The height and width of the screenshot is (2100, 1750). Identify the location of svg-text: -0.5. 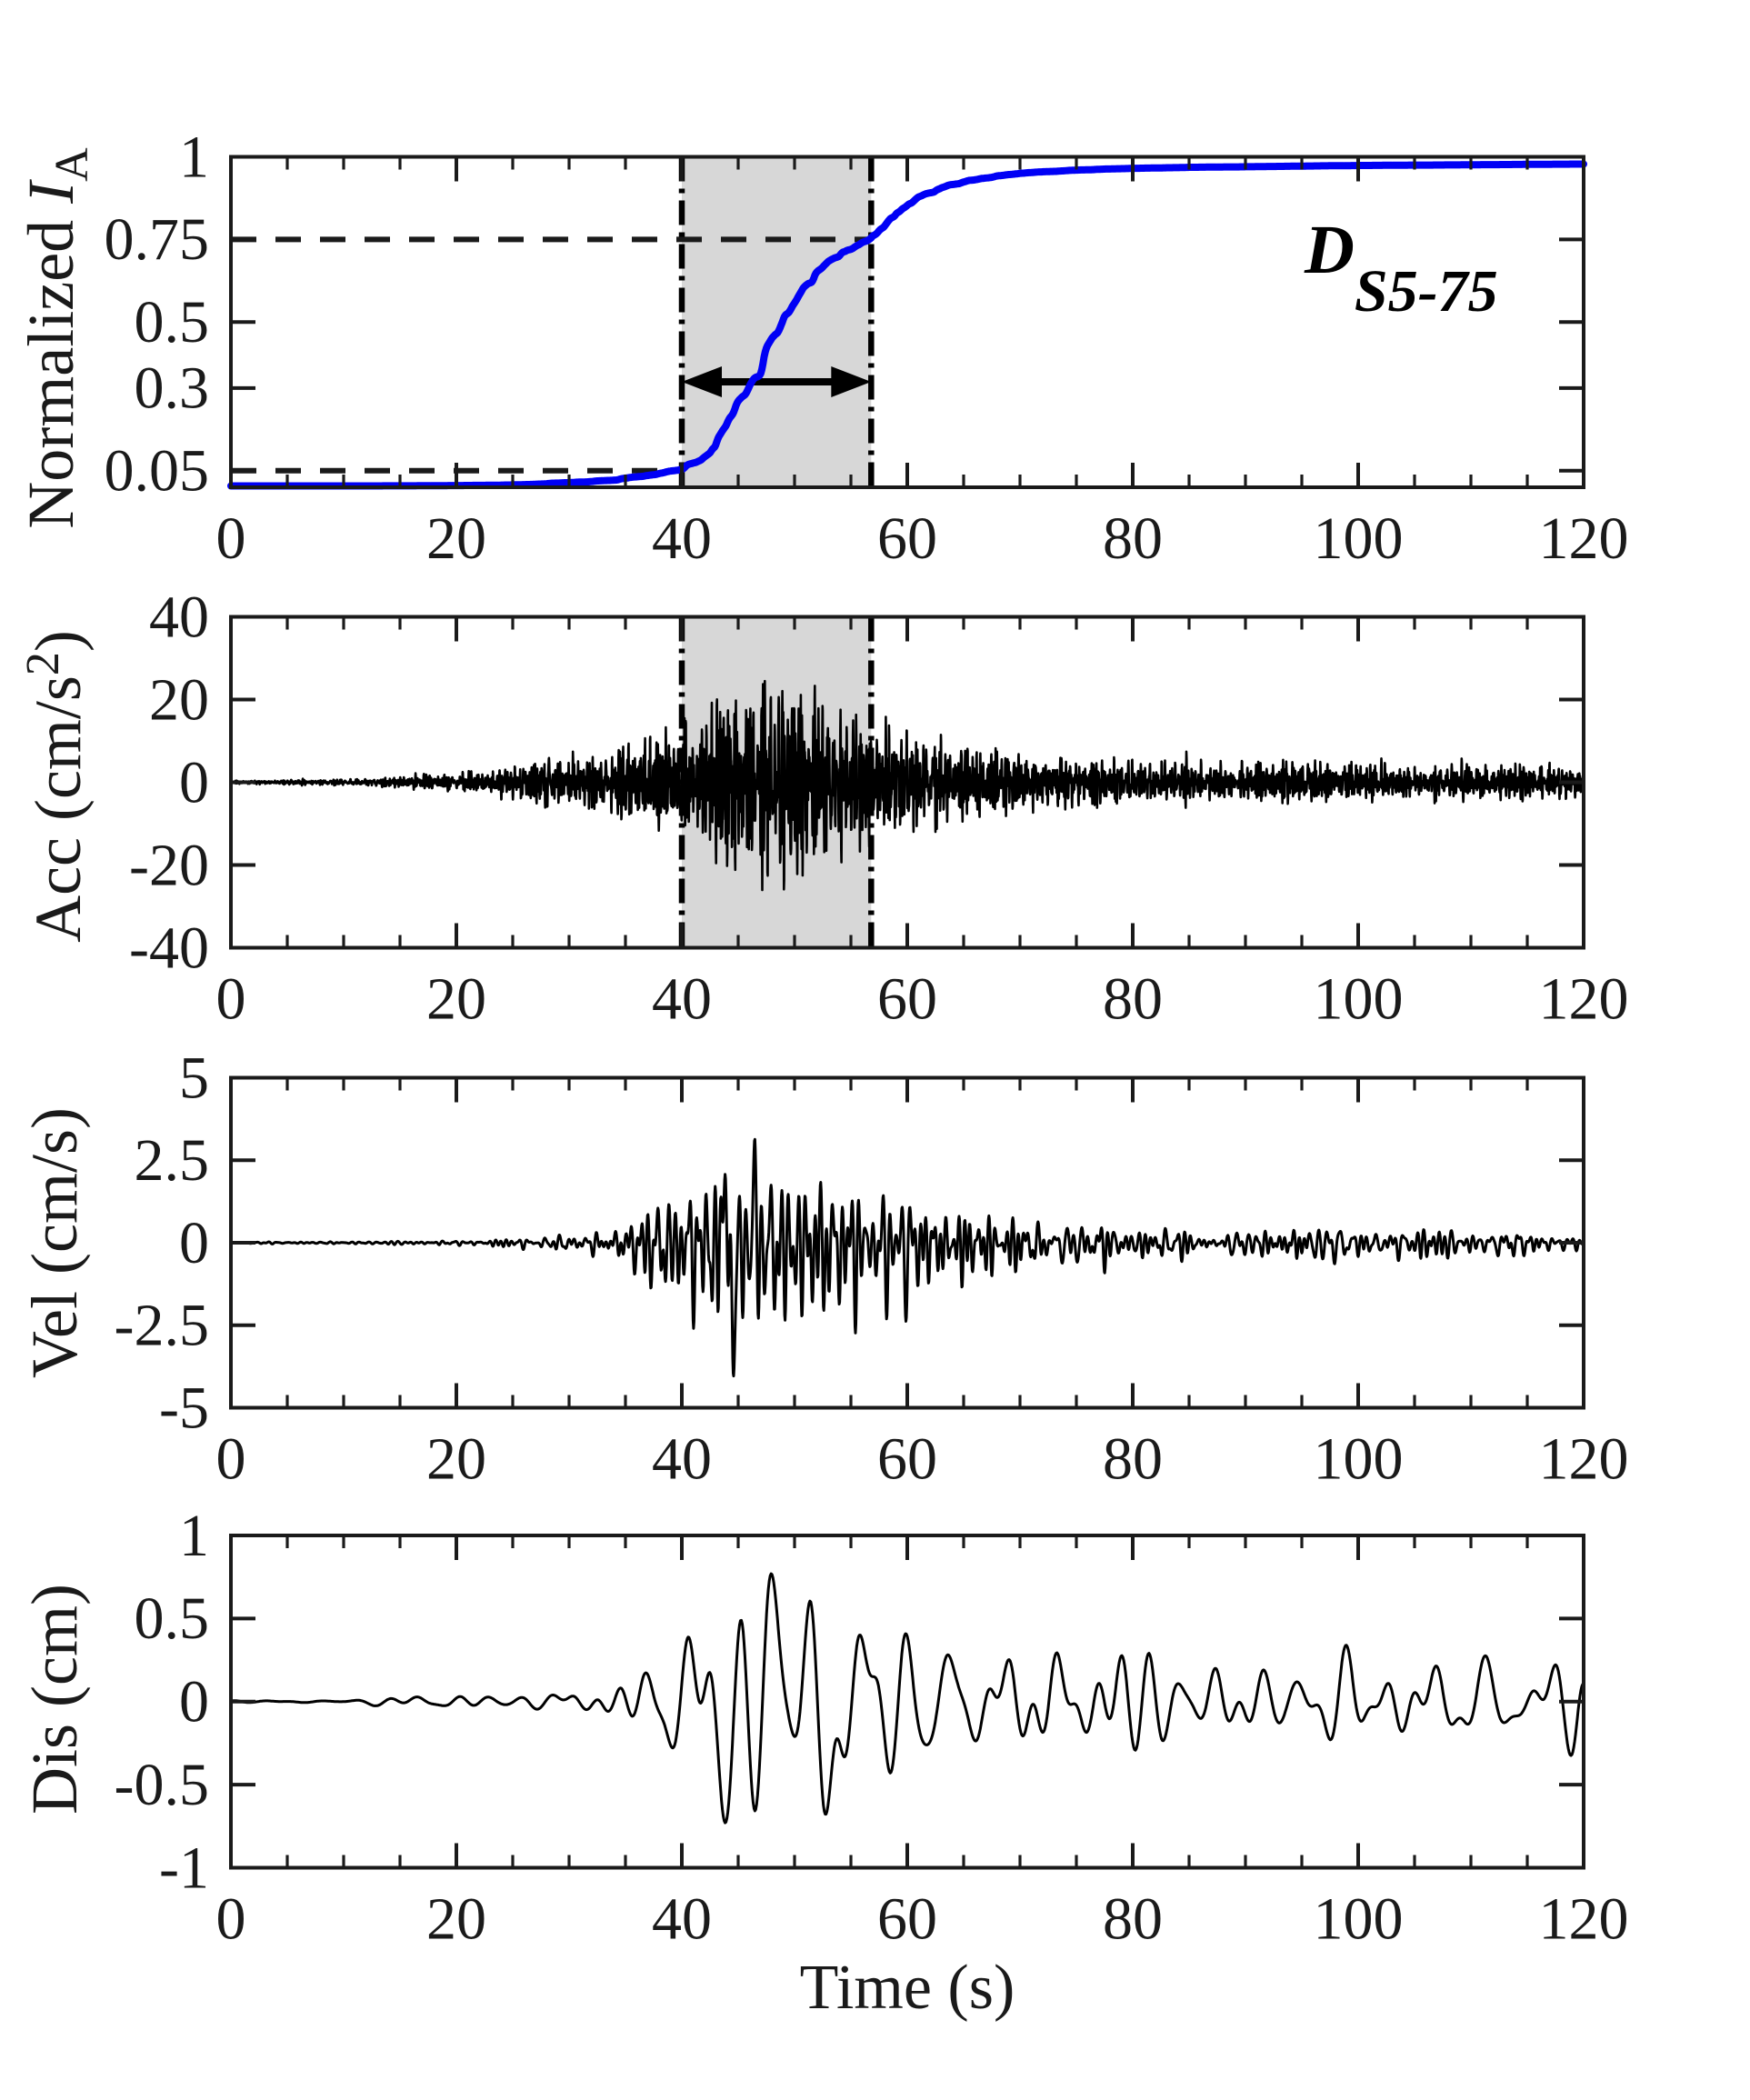
(162, 1785).